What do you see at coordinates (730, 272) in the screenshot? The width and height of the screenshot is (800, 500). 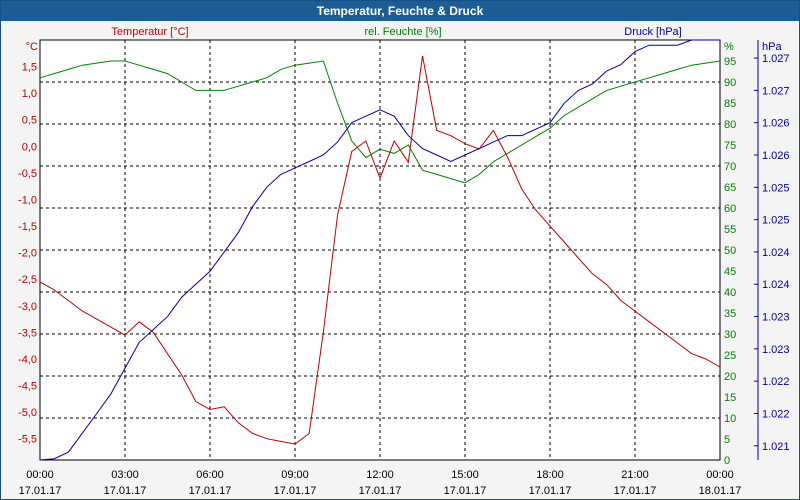 I see `humidity-tick: 45` at bounding box center [730, 272].